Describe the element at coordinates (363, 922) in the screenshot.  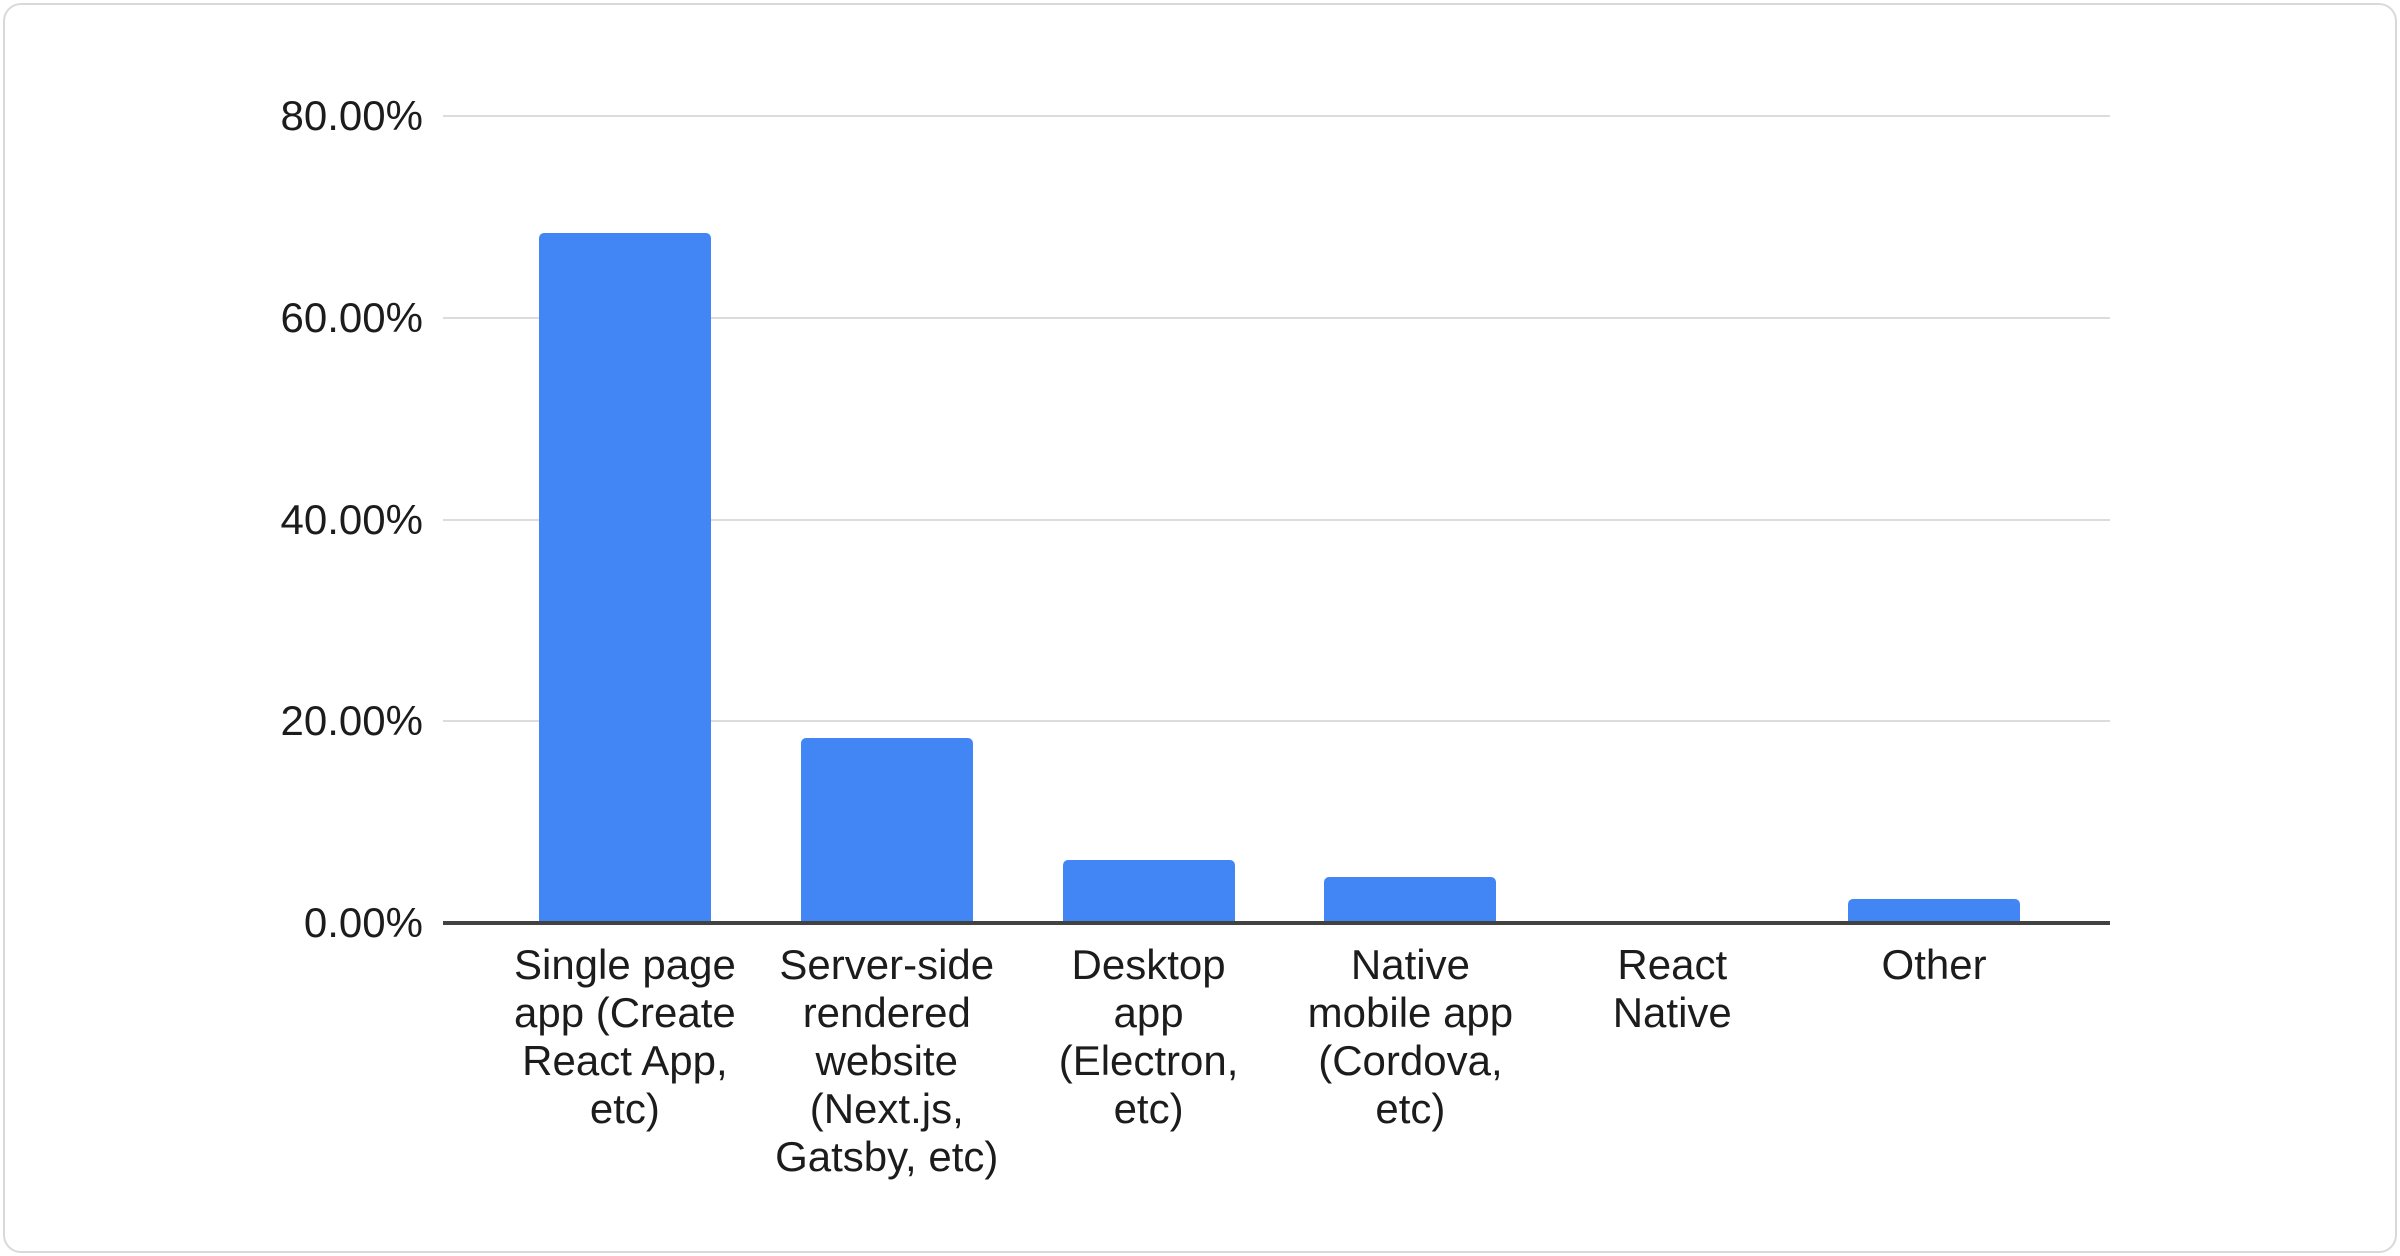
I see `y-axis-tick-label: 0.00%` at that location.